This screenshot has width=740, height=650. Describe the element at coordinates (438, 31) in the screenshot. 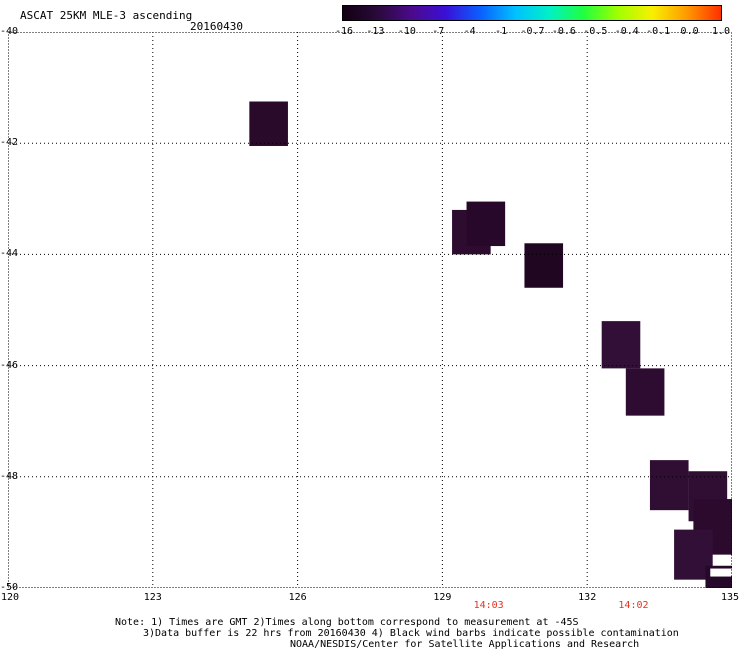

I see `color-scale-tick-label: -7` at that location.